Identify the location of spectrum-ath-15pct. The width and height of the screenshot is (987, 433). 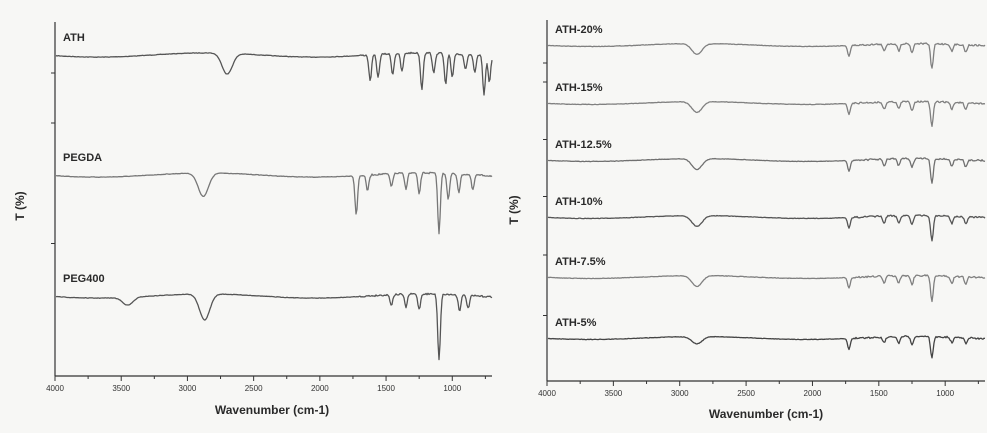
(767, 114).